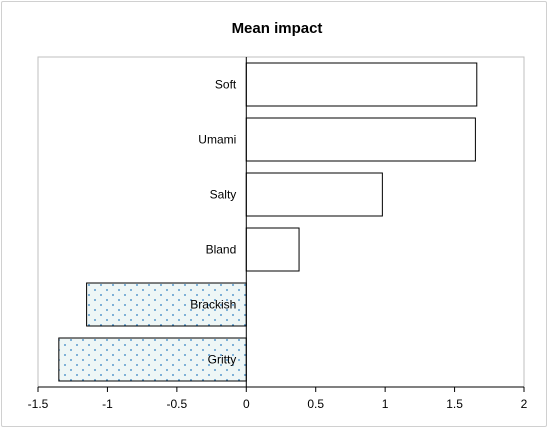  I want to click on x-tick-label: 0.5, so click(315, 404).